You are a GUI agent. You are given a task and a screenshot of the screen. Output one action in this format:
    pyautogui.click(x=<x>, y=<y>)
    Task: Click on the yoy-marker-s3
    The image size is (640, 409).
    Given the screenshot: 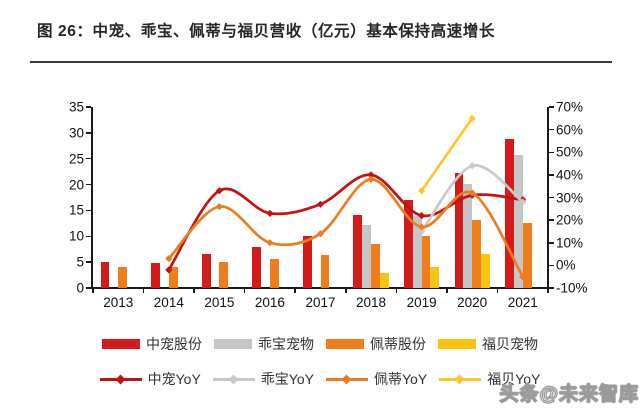 What is the action you would take?
    pyautogui.click(x=422, y=191)
    